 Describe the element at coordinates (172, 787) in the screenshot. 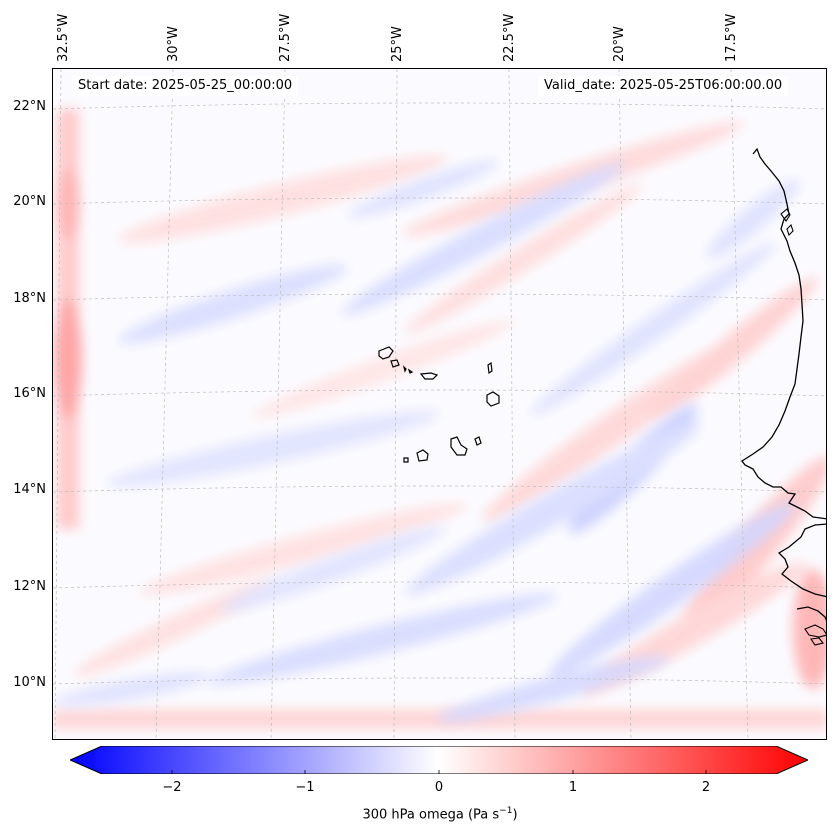

I see `colorbar-tick-minus-2: −2` at that location.